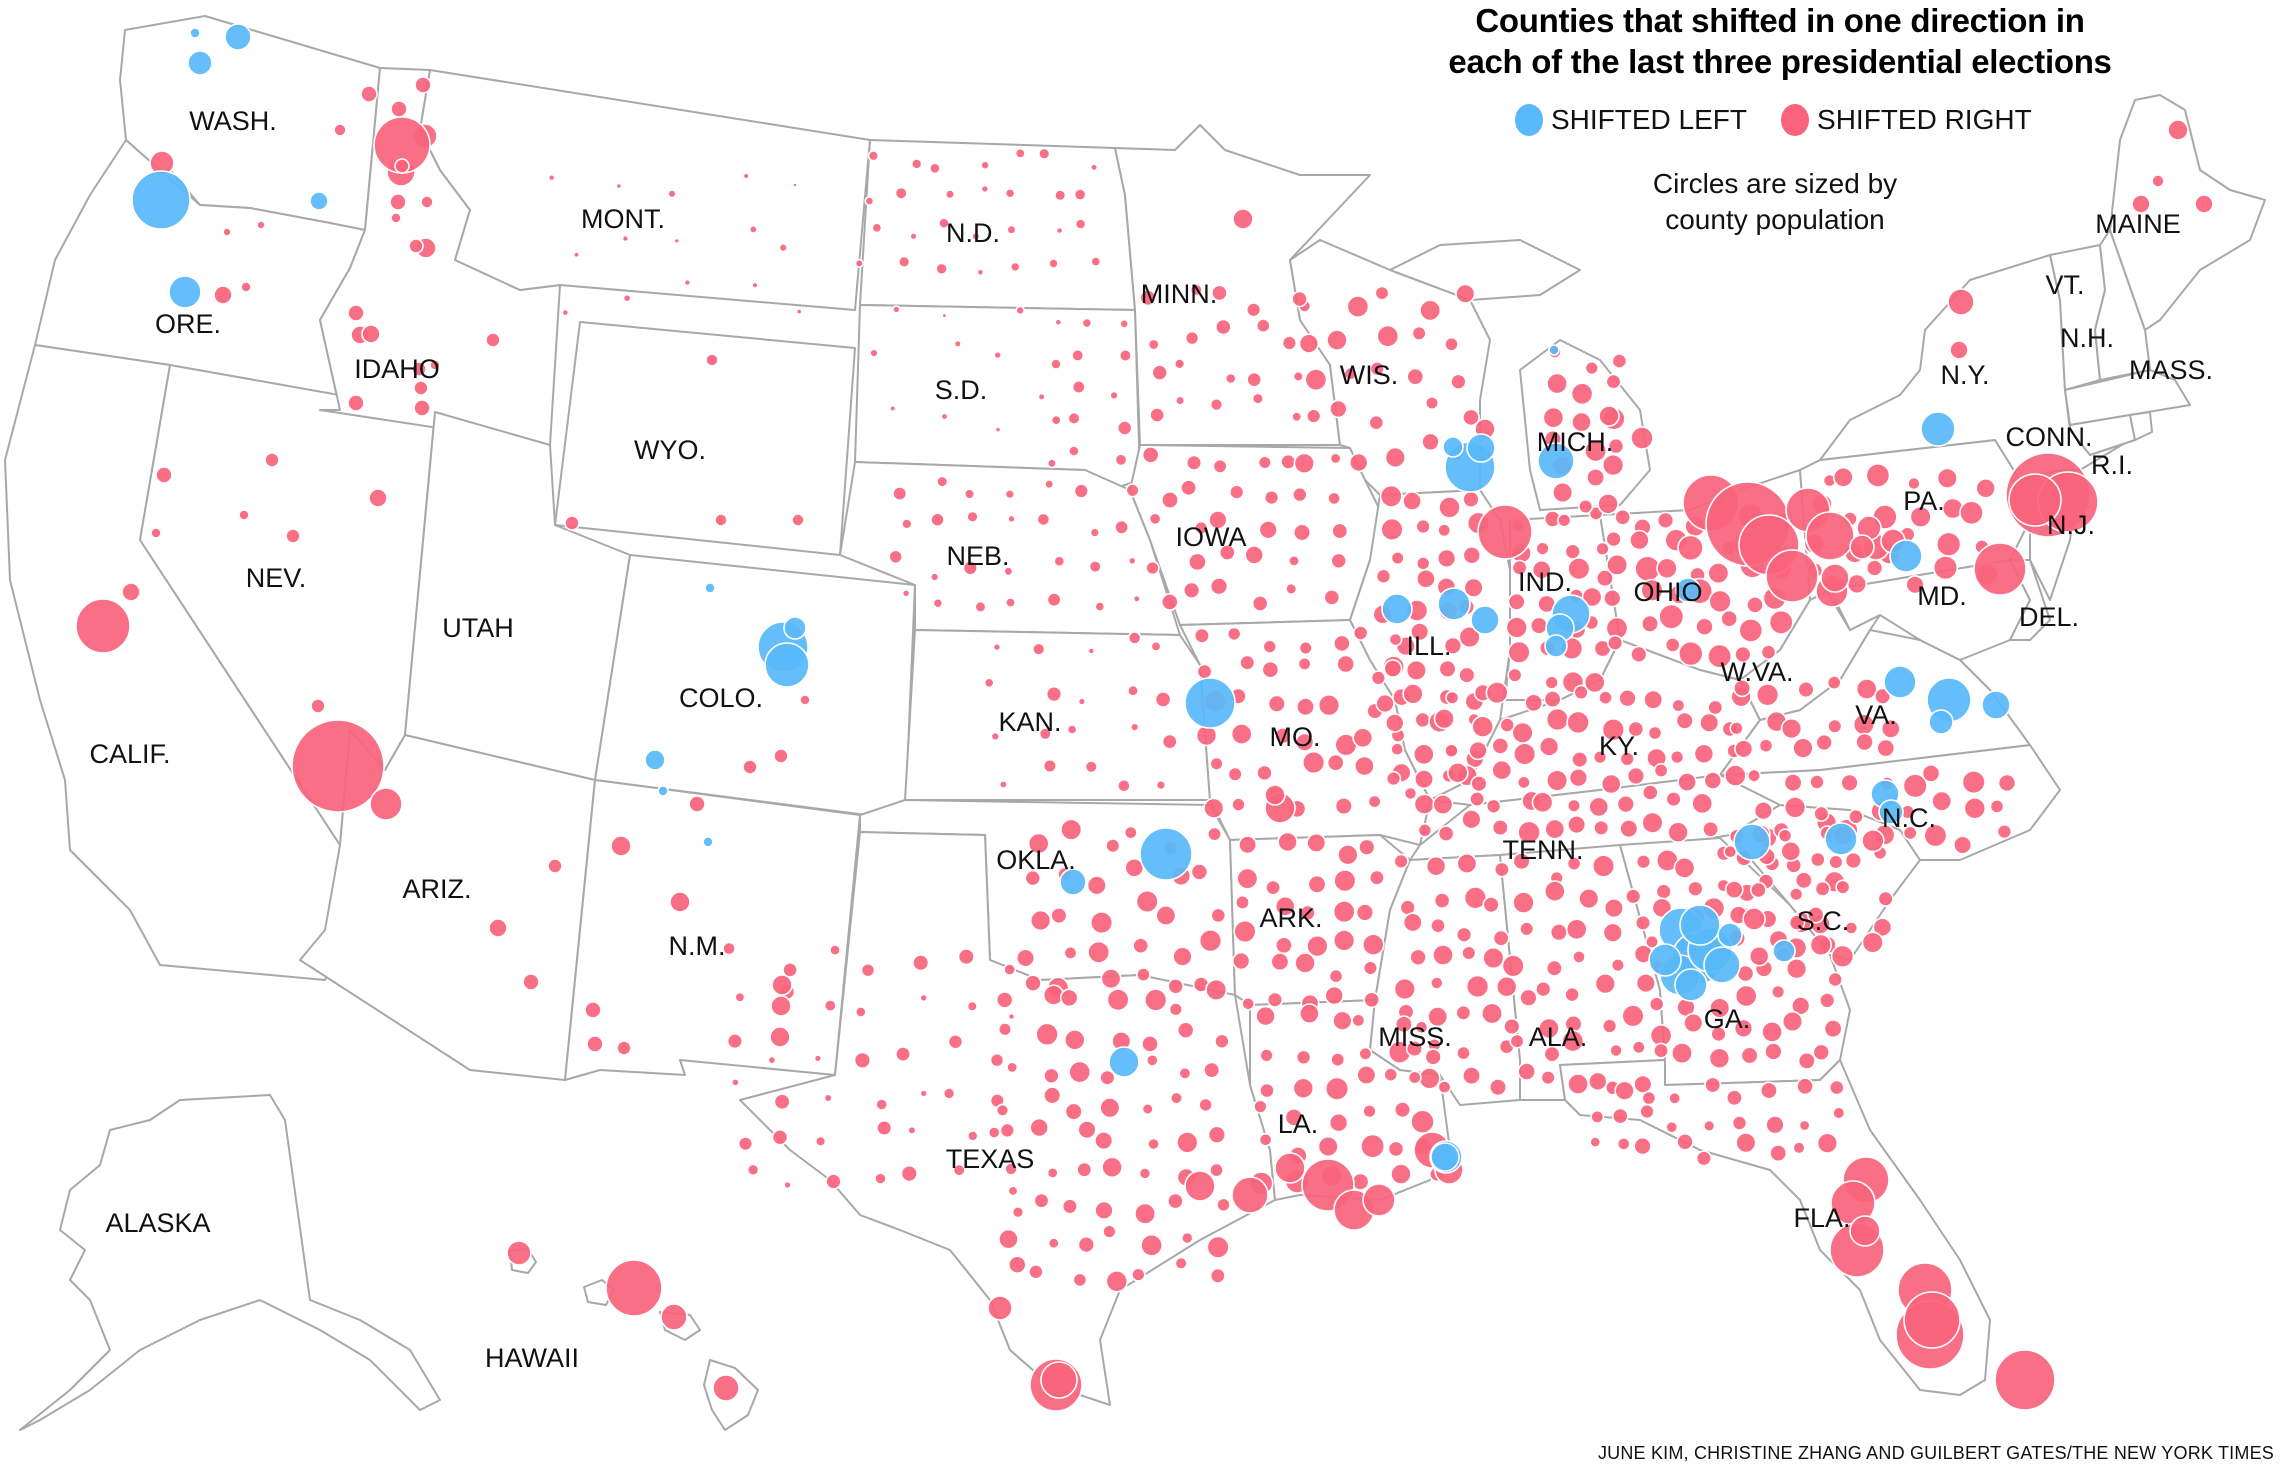 This screenshot has height=1470, width=2282. I want to click on state-new-mexico, so click(712, 930).